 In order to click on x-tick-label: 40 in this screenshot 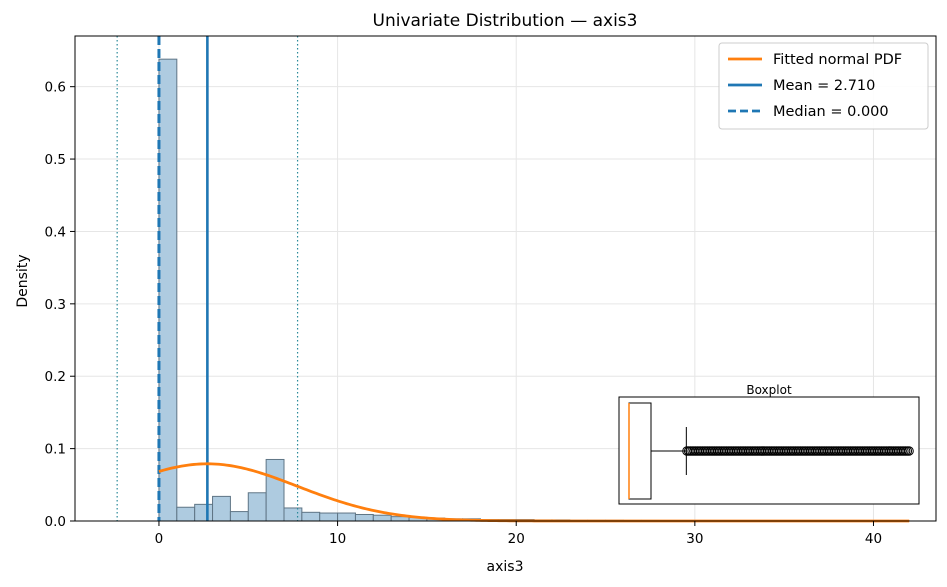, I will do `click(873, 539)`.